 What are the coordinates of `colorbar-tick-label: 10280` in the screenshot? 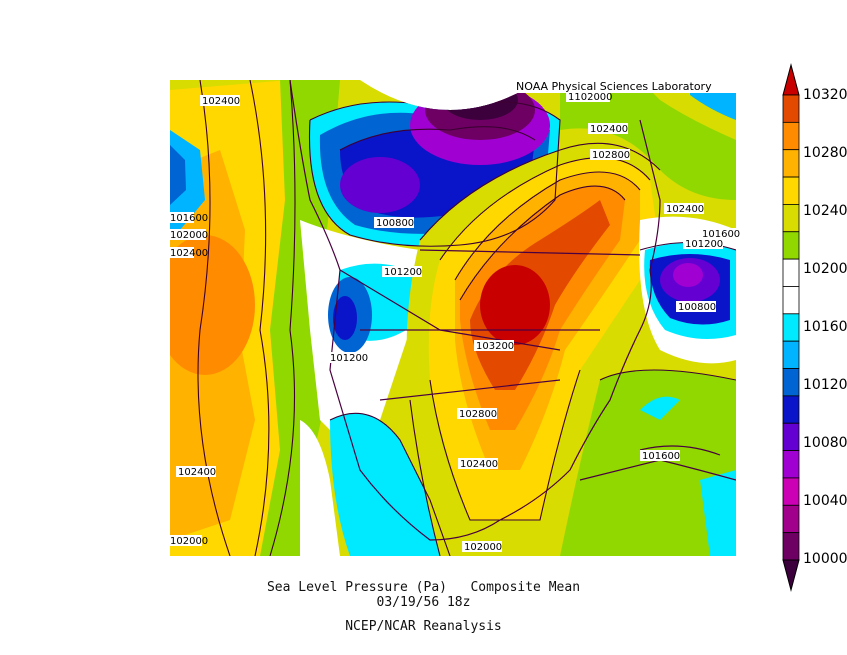 It's located at (825, 153).